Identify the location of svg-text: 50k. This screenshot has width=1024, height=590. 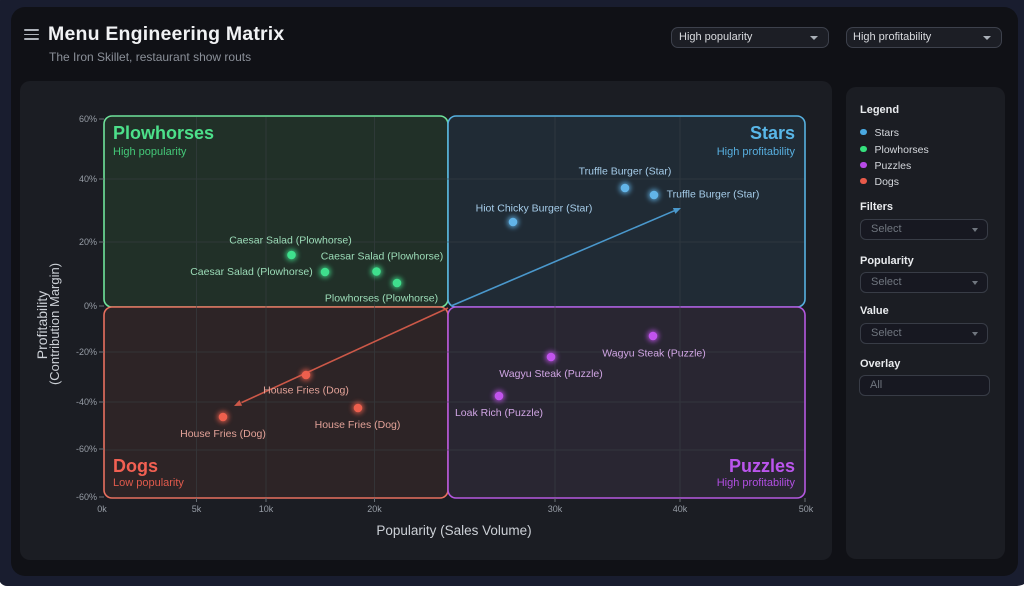
(806, 509).